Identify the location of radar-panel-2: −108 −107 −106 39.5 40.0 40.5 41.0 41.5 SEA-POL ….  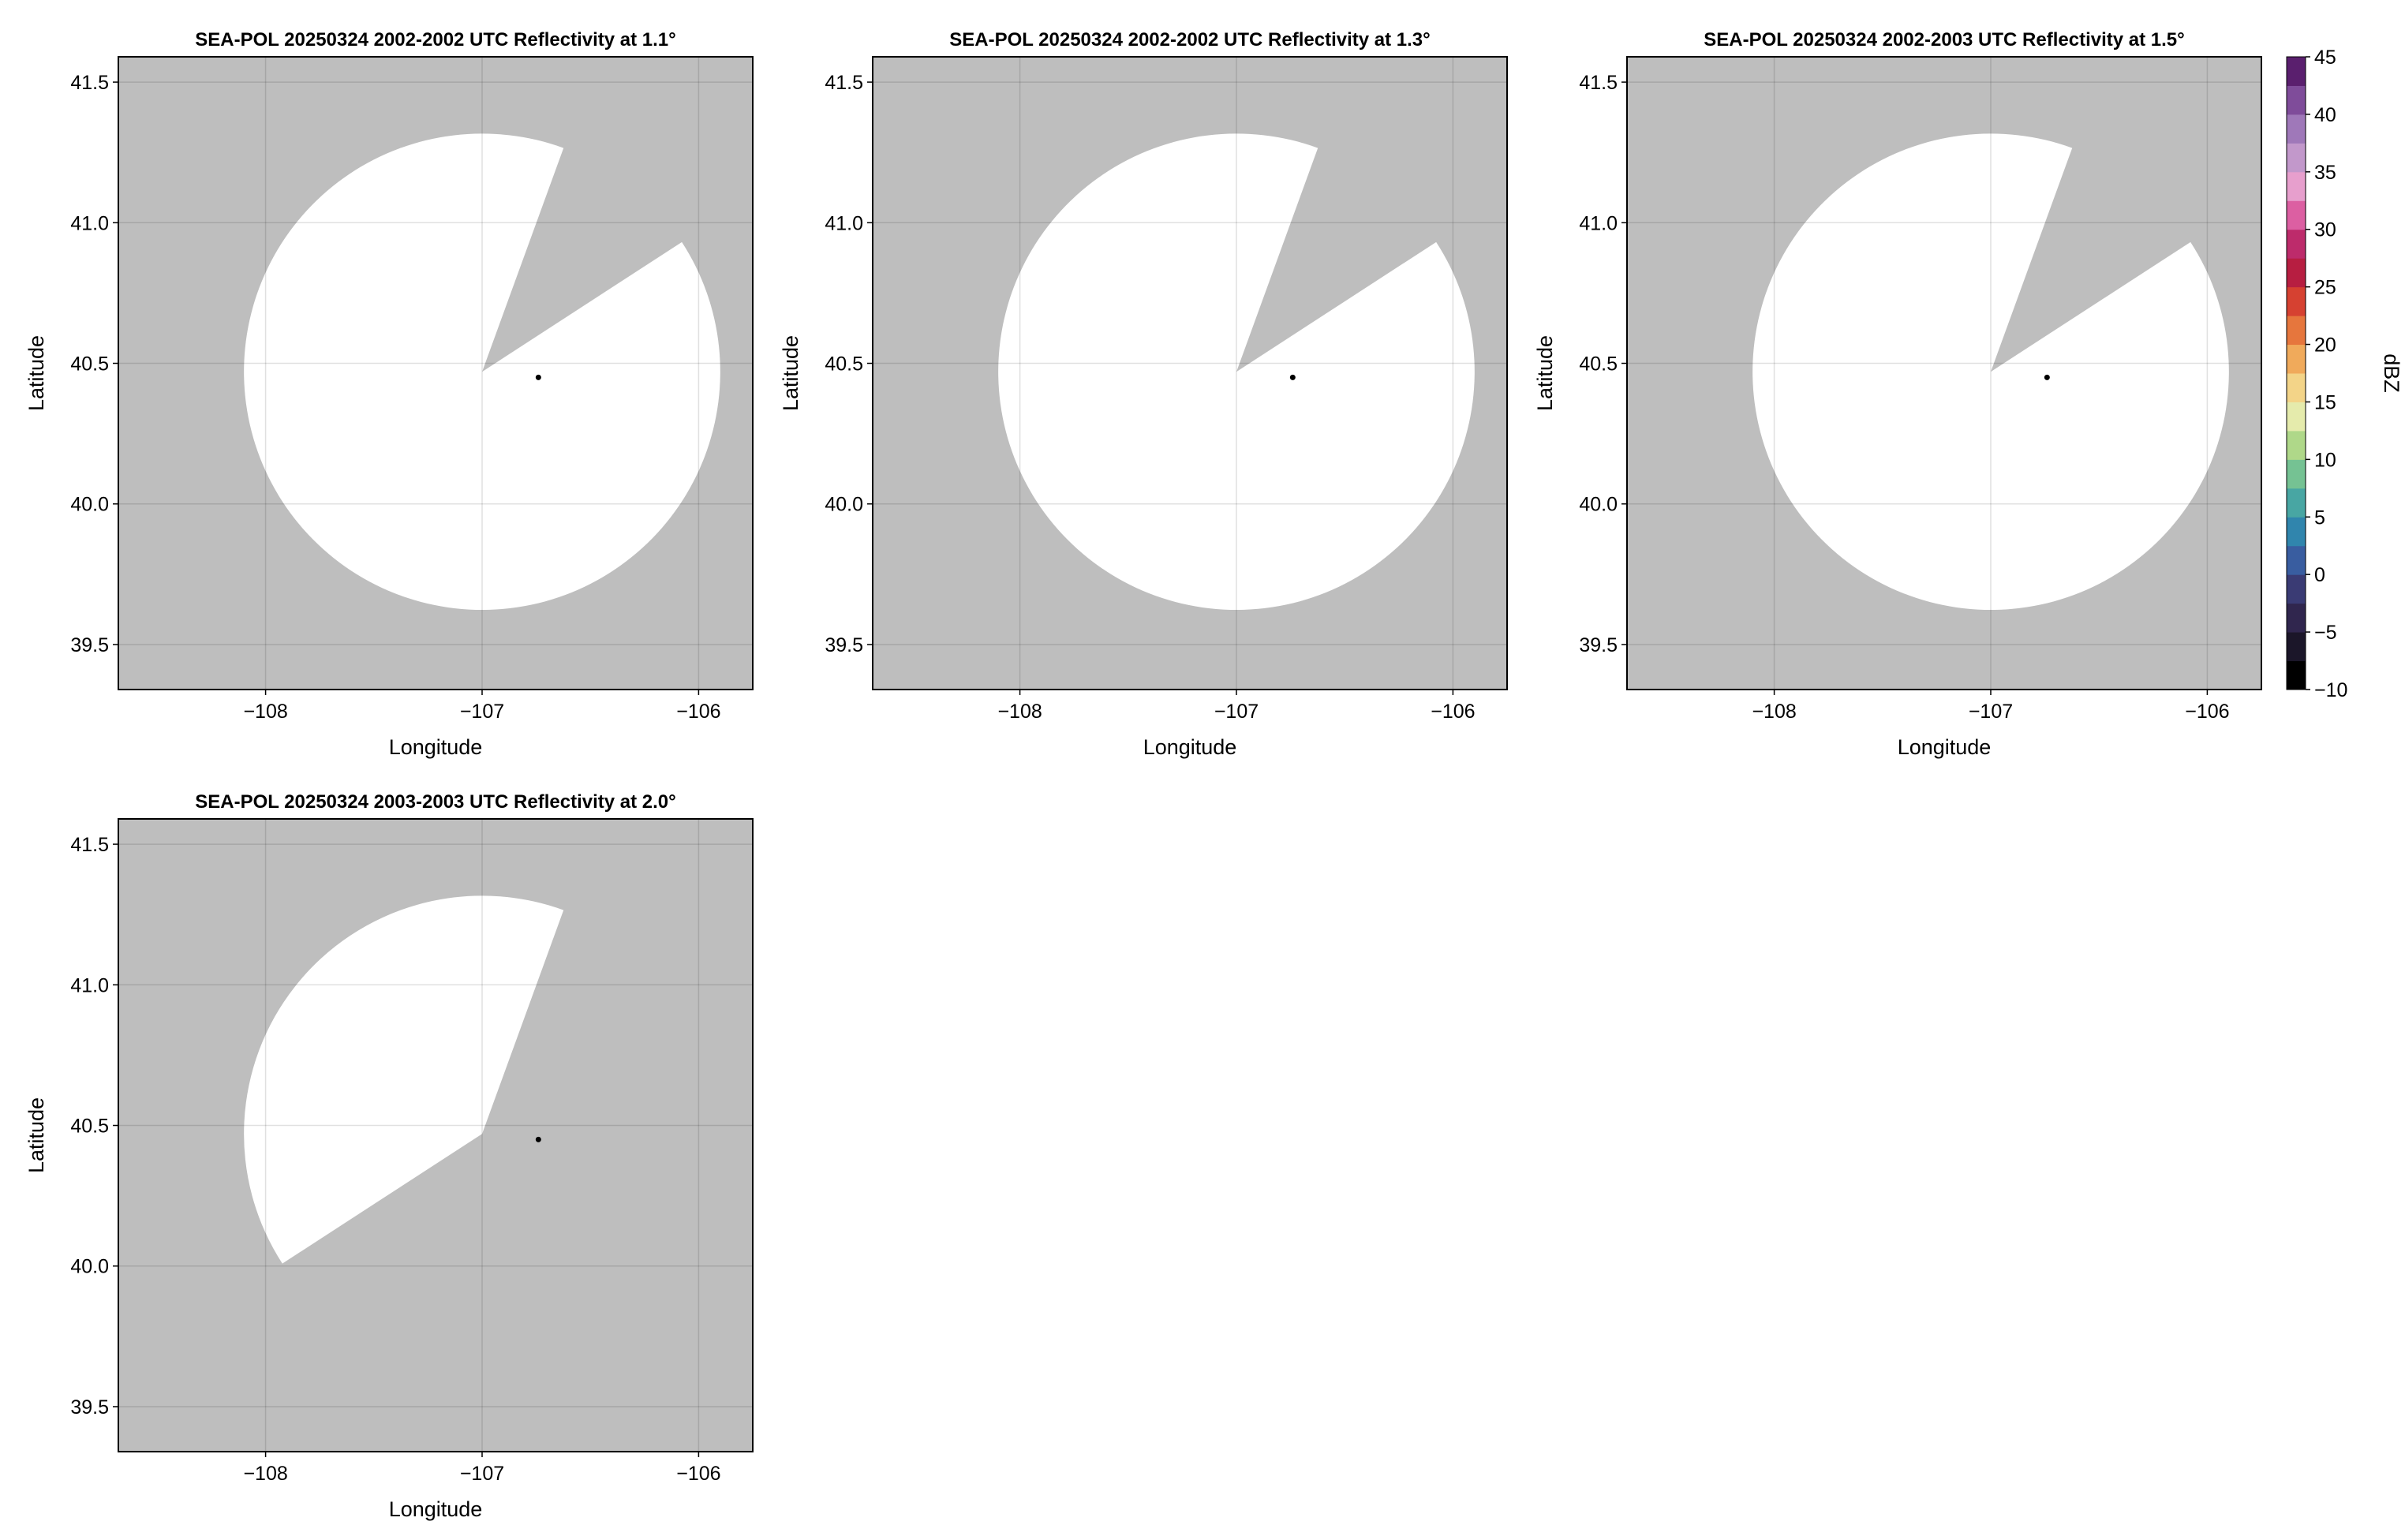
(1143, 394).